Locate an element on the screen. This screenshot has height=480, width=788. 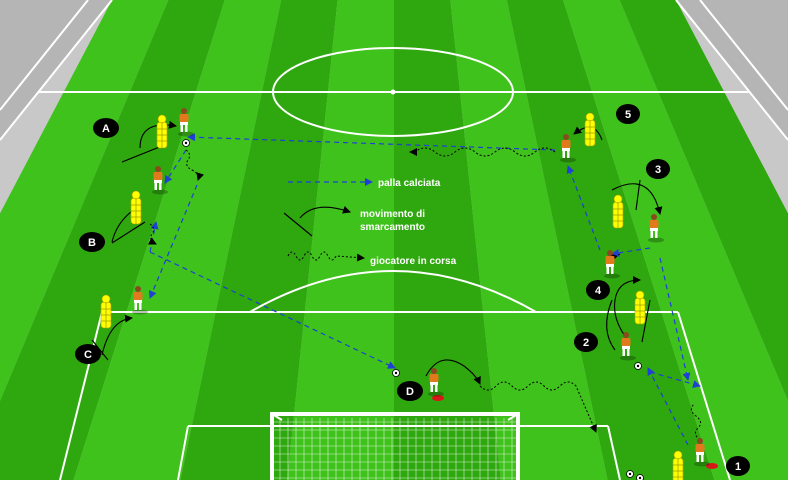
station-d-label: D is located at coordinates (410, 391).